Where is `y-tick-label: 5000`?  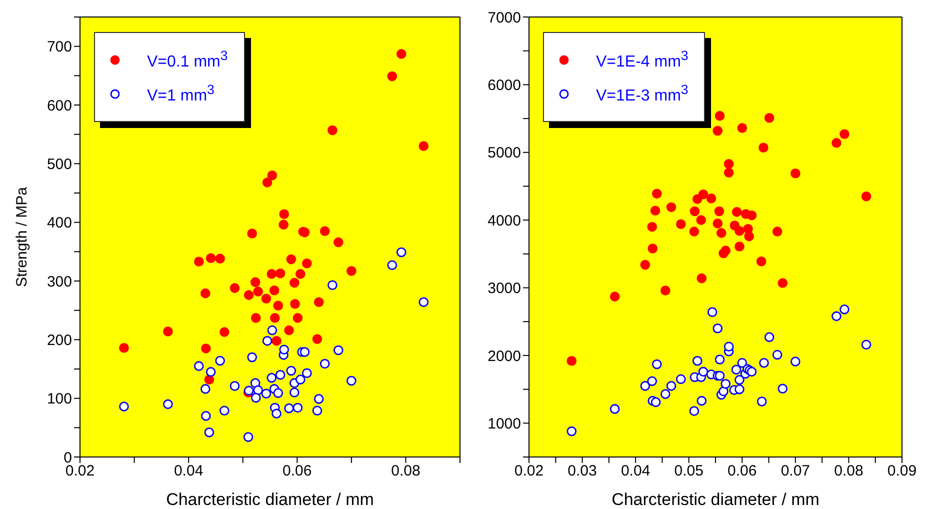
y-tick-label: 5000 is located at coordinates (504, 153).